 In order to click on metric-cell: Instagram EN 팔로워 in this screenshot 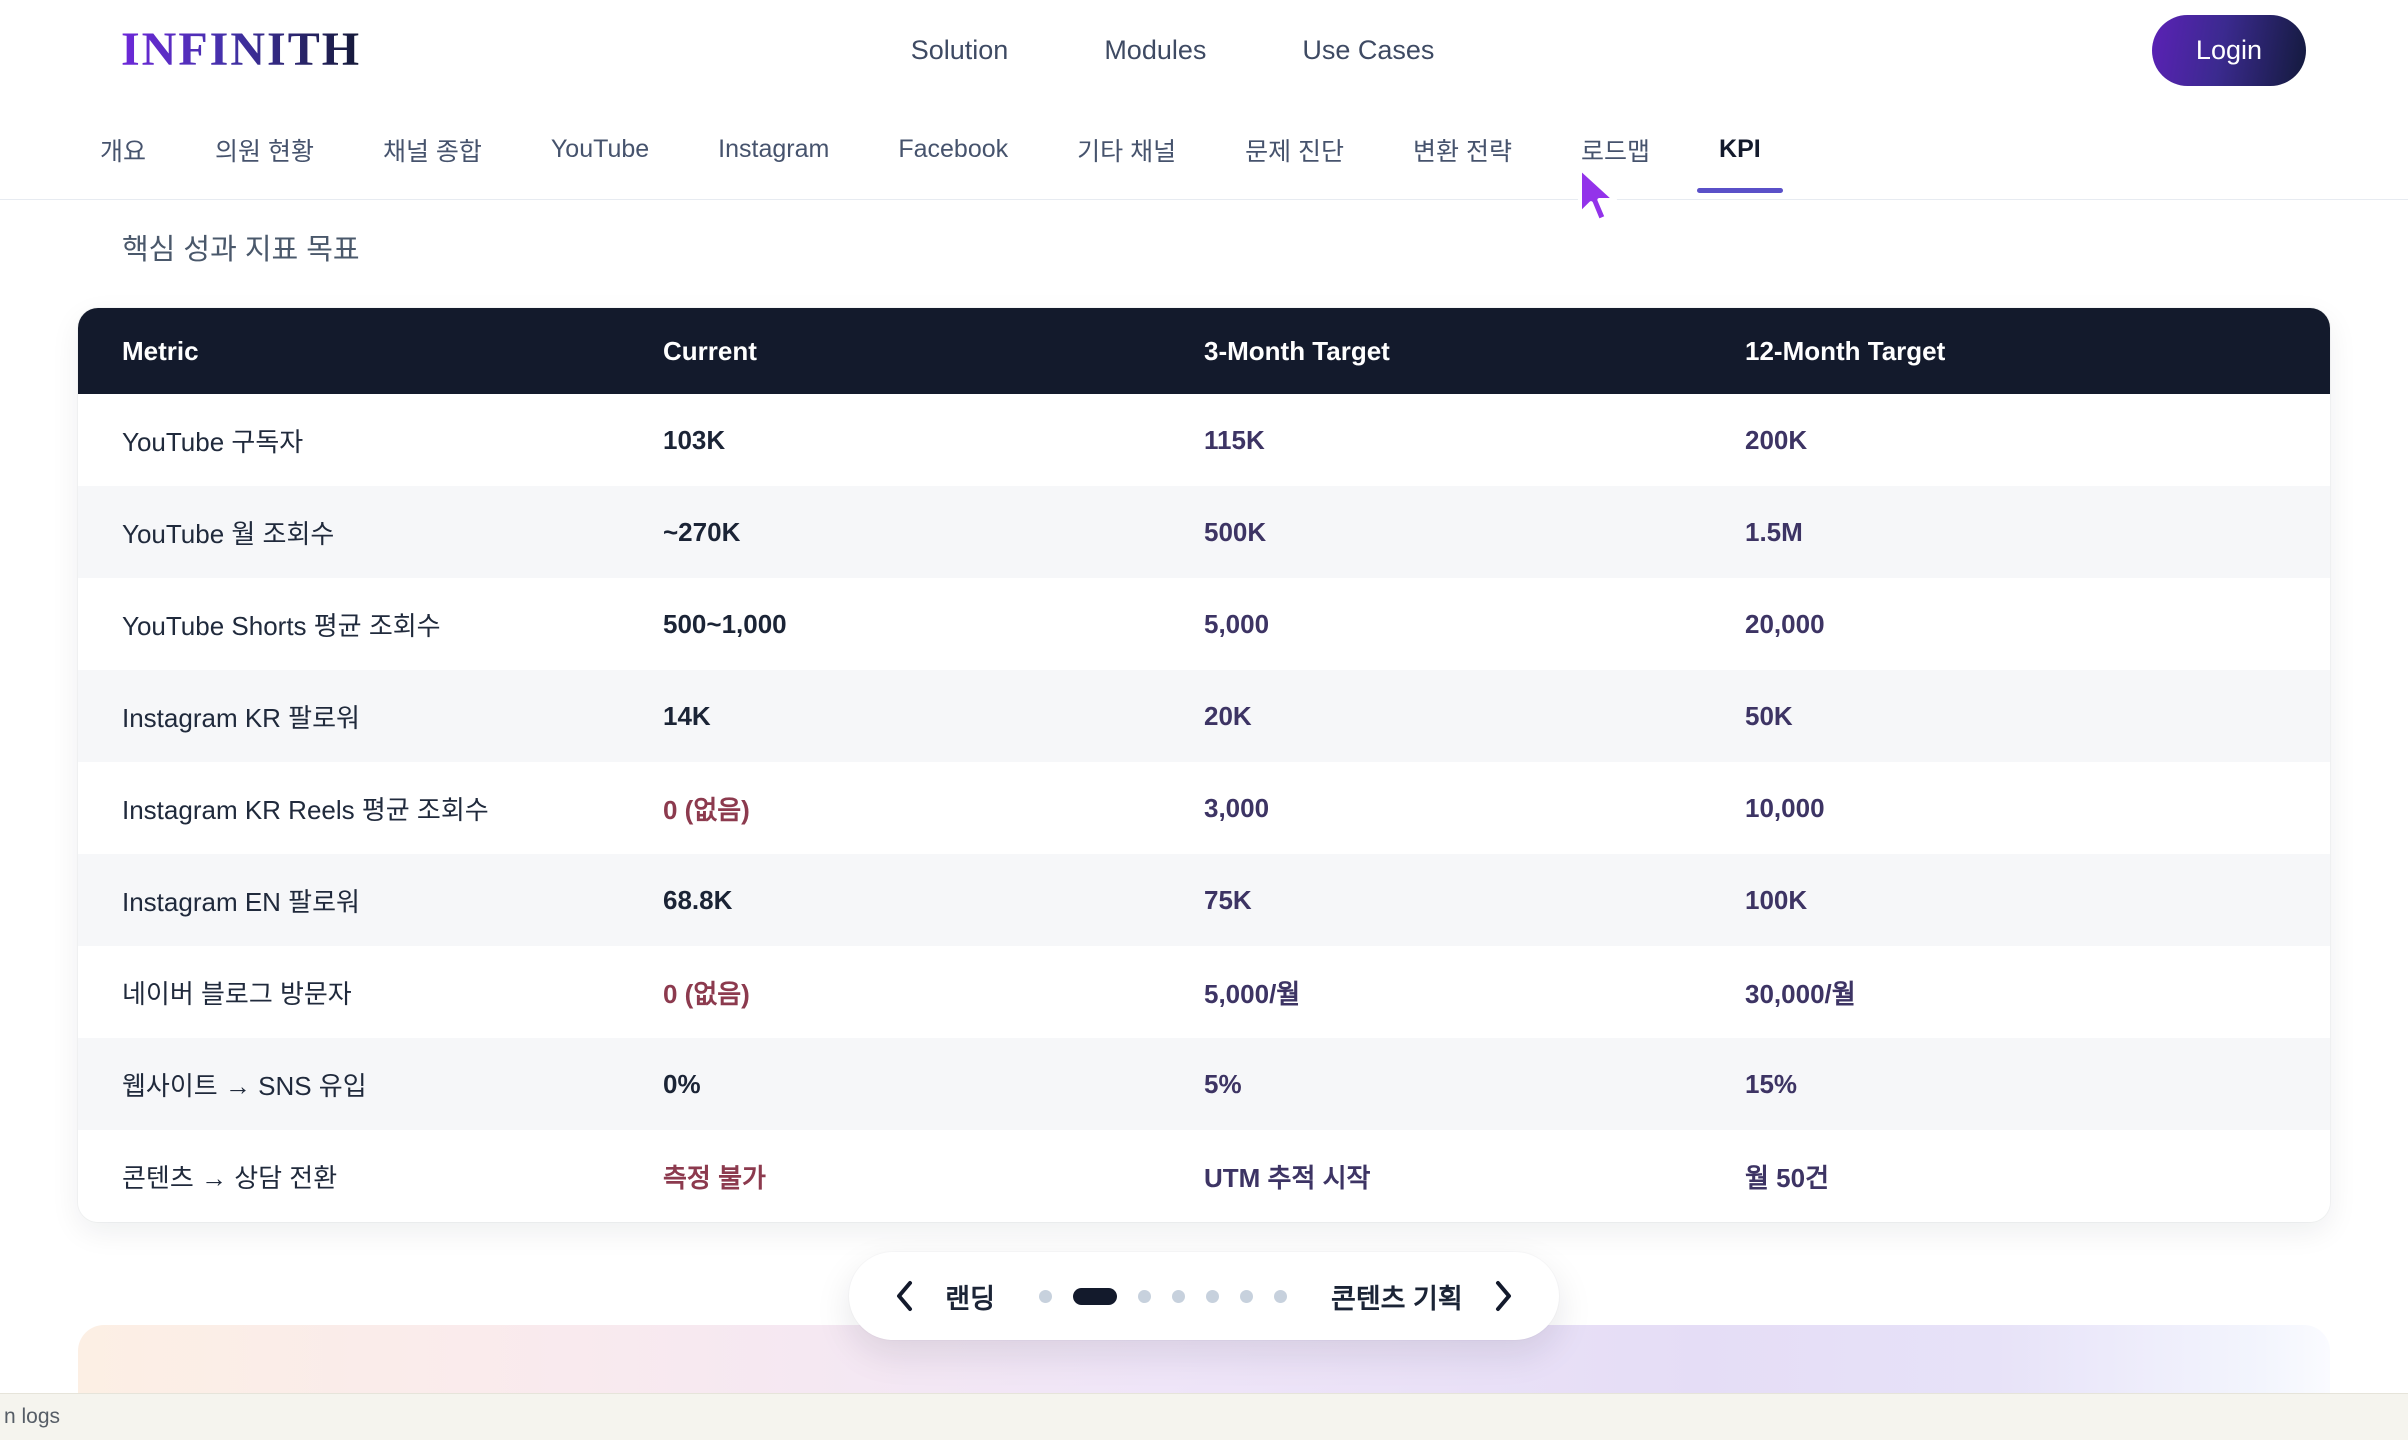, I will do `click(241, 901)`.